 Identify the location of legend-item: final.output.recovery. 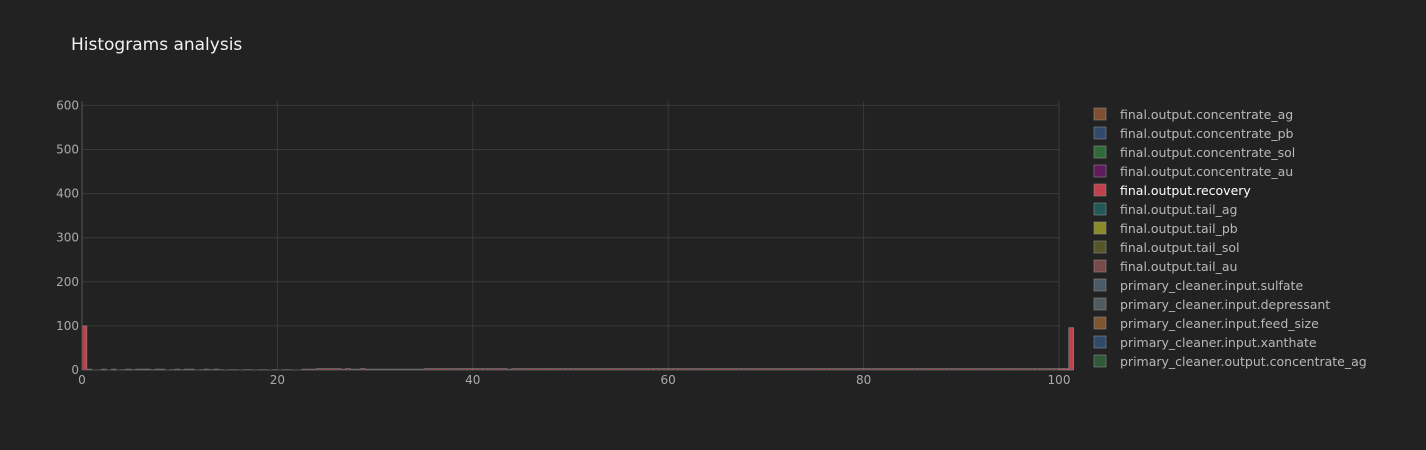
(1172, 190).